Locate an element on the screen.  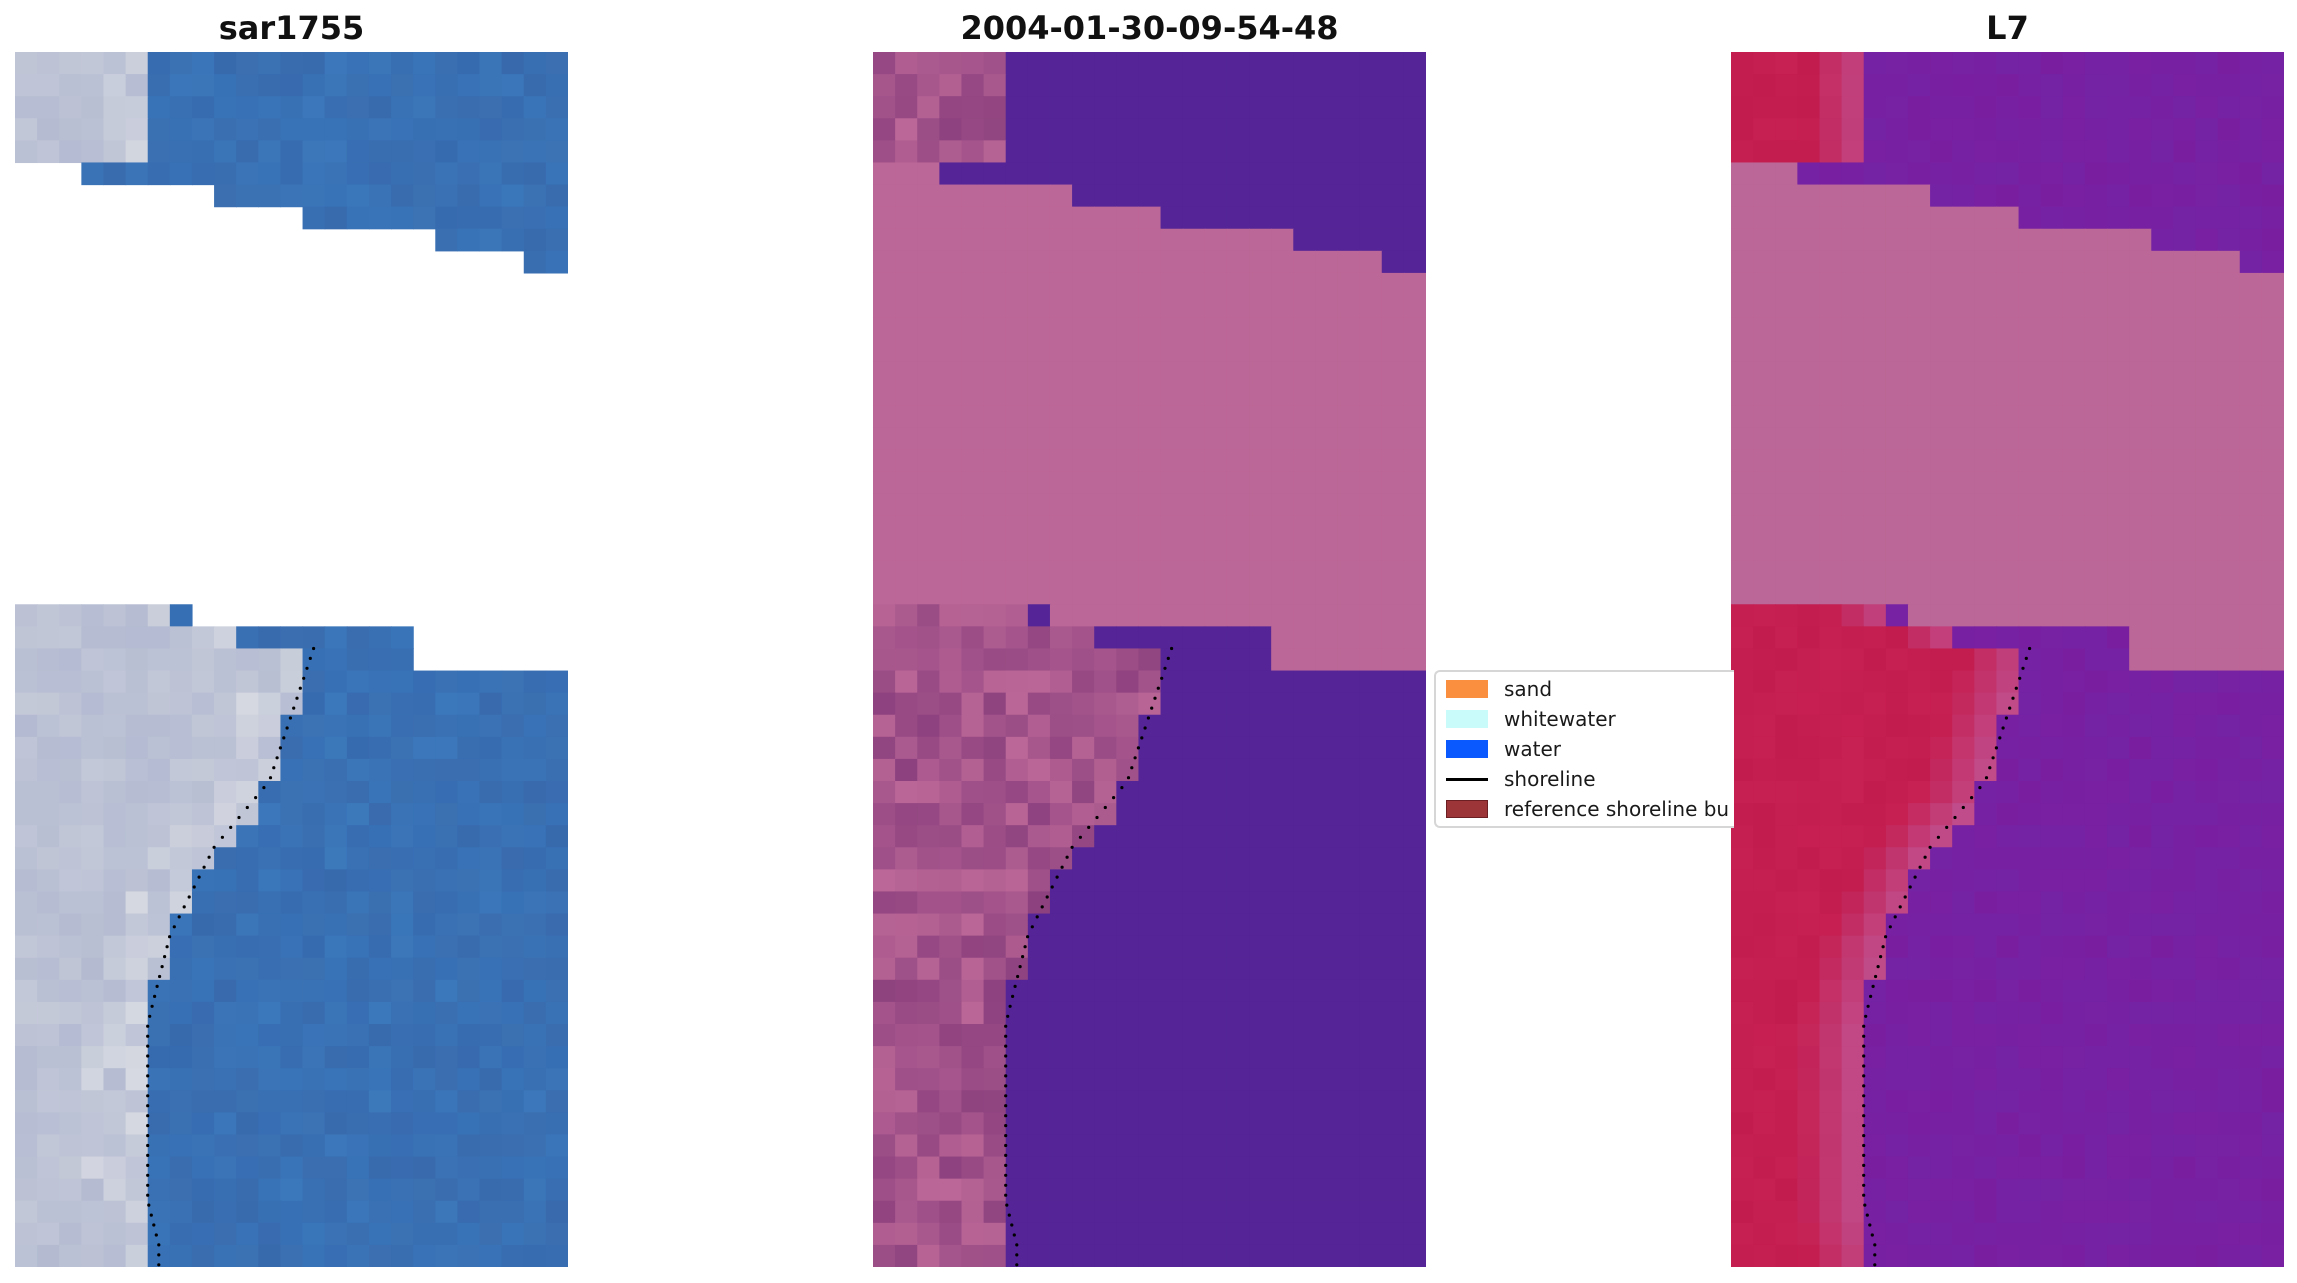
legend-label-reference-shoreline-buffer: reference shoreline bu is located at coordinates (1617, 809).